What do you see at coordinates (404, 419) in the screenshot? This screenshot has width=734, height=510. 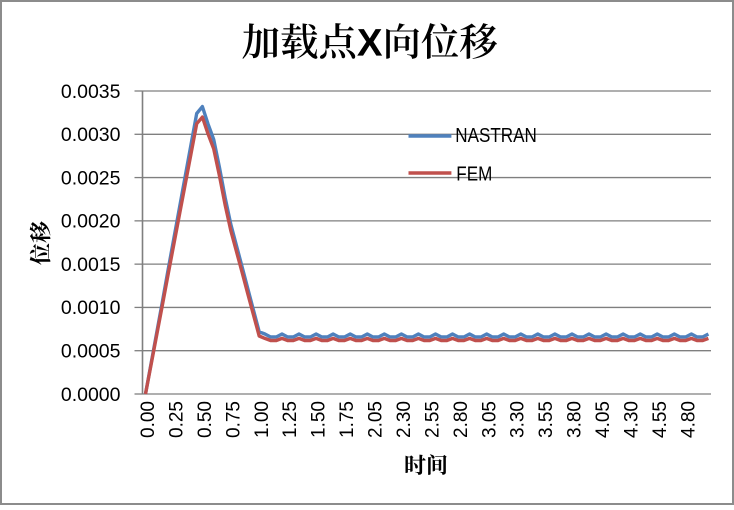 I see `svg-text: 2.30` at bounding box center [404, 419].